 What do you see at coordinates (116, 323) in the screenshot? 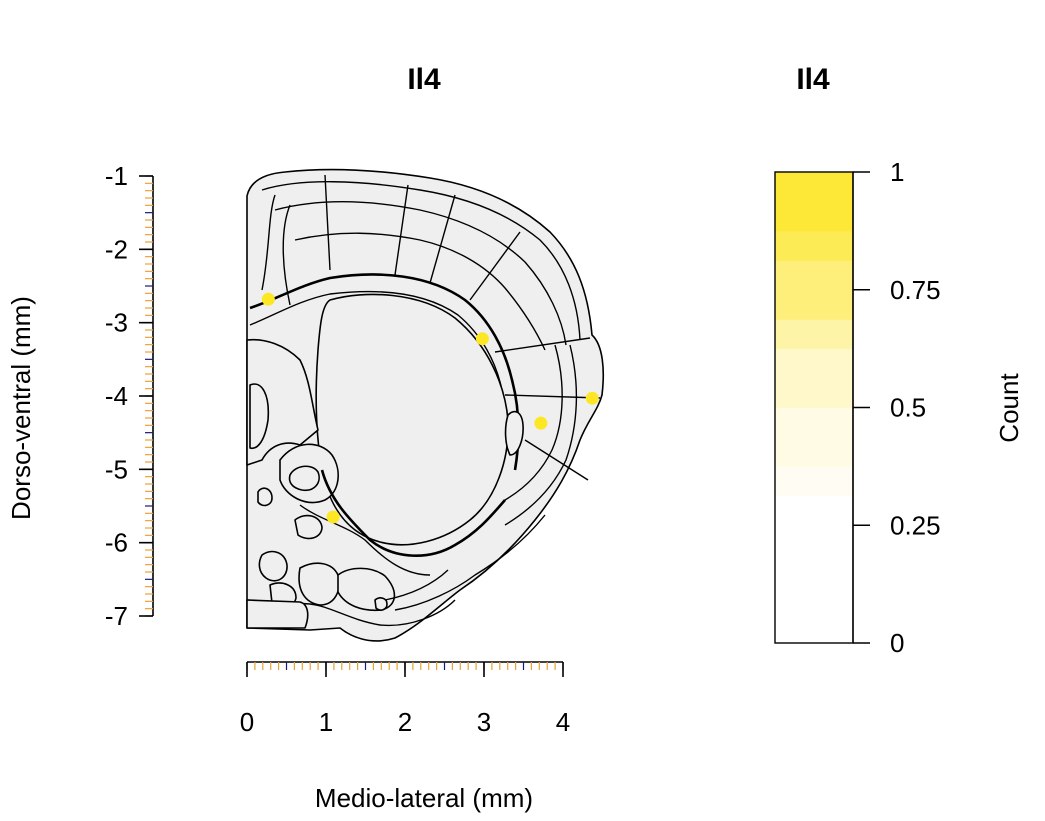
I see `y-tick-label: -3` at bounding box center [116, 323].